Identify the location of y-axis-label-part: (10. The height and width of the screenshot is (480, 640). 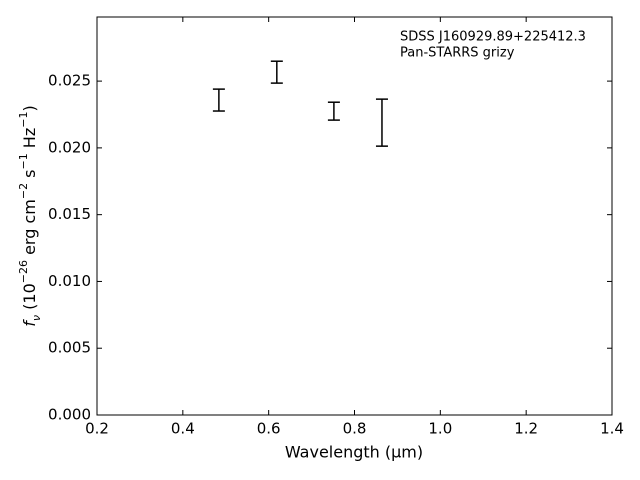
(29, 299).